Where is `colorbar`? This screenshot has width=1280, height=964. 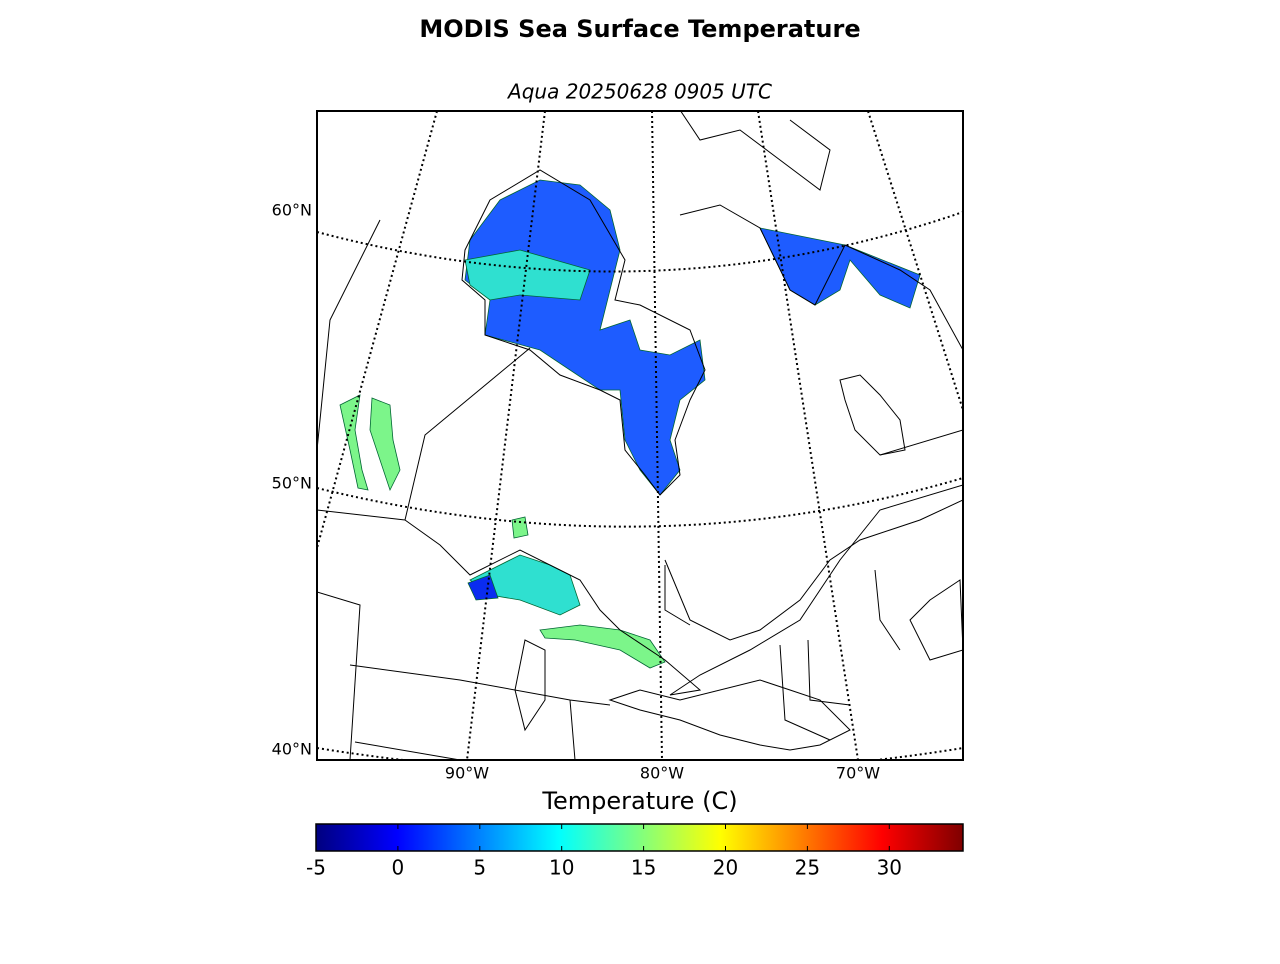
colorbar is located at coordinates (639, 837).